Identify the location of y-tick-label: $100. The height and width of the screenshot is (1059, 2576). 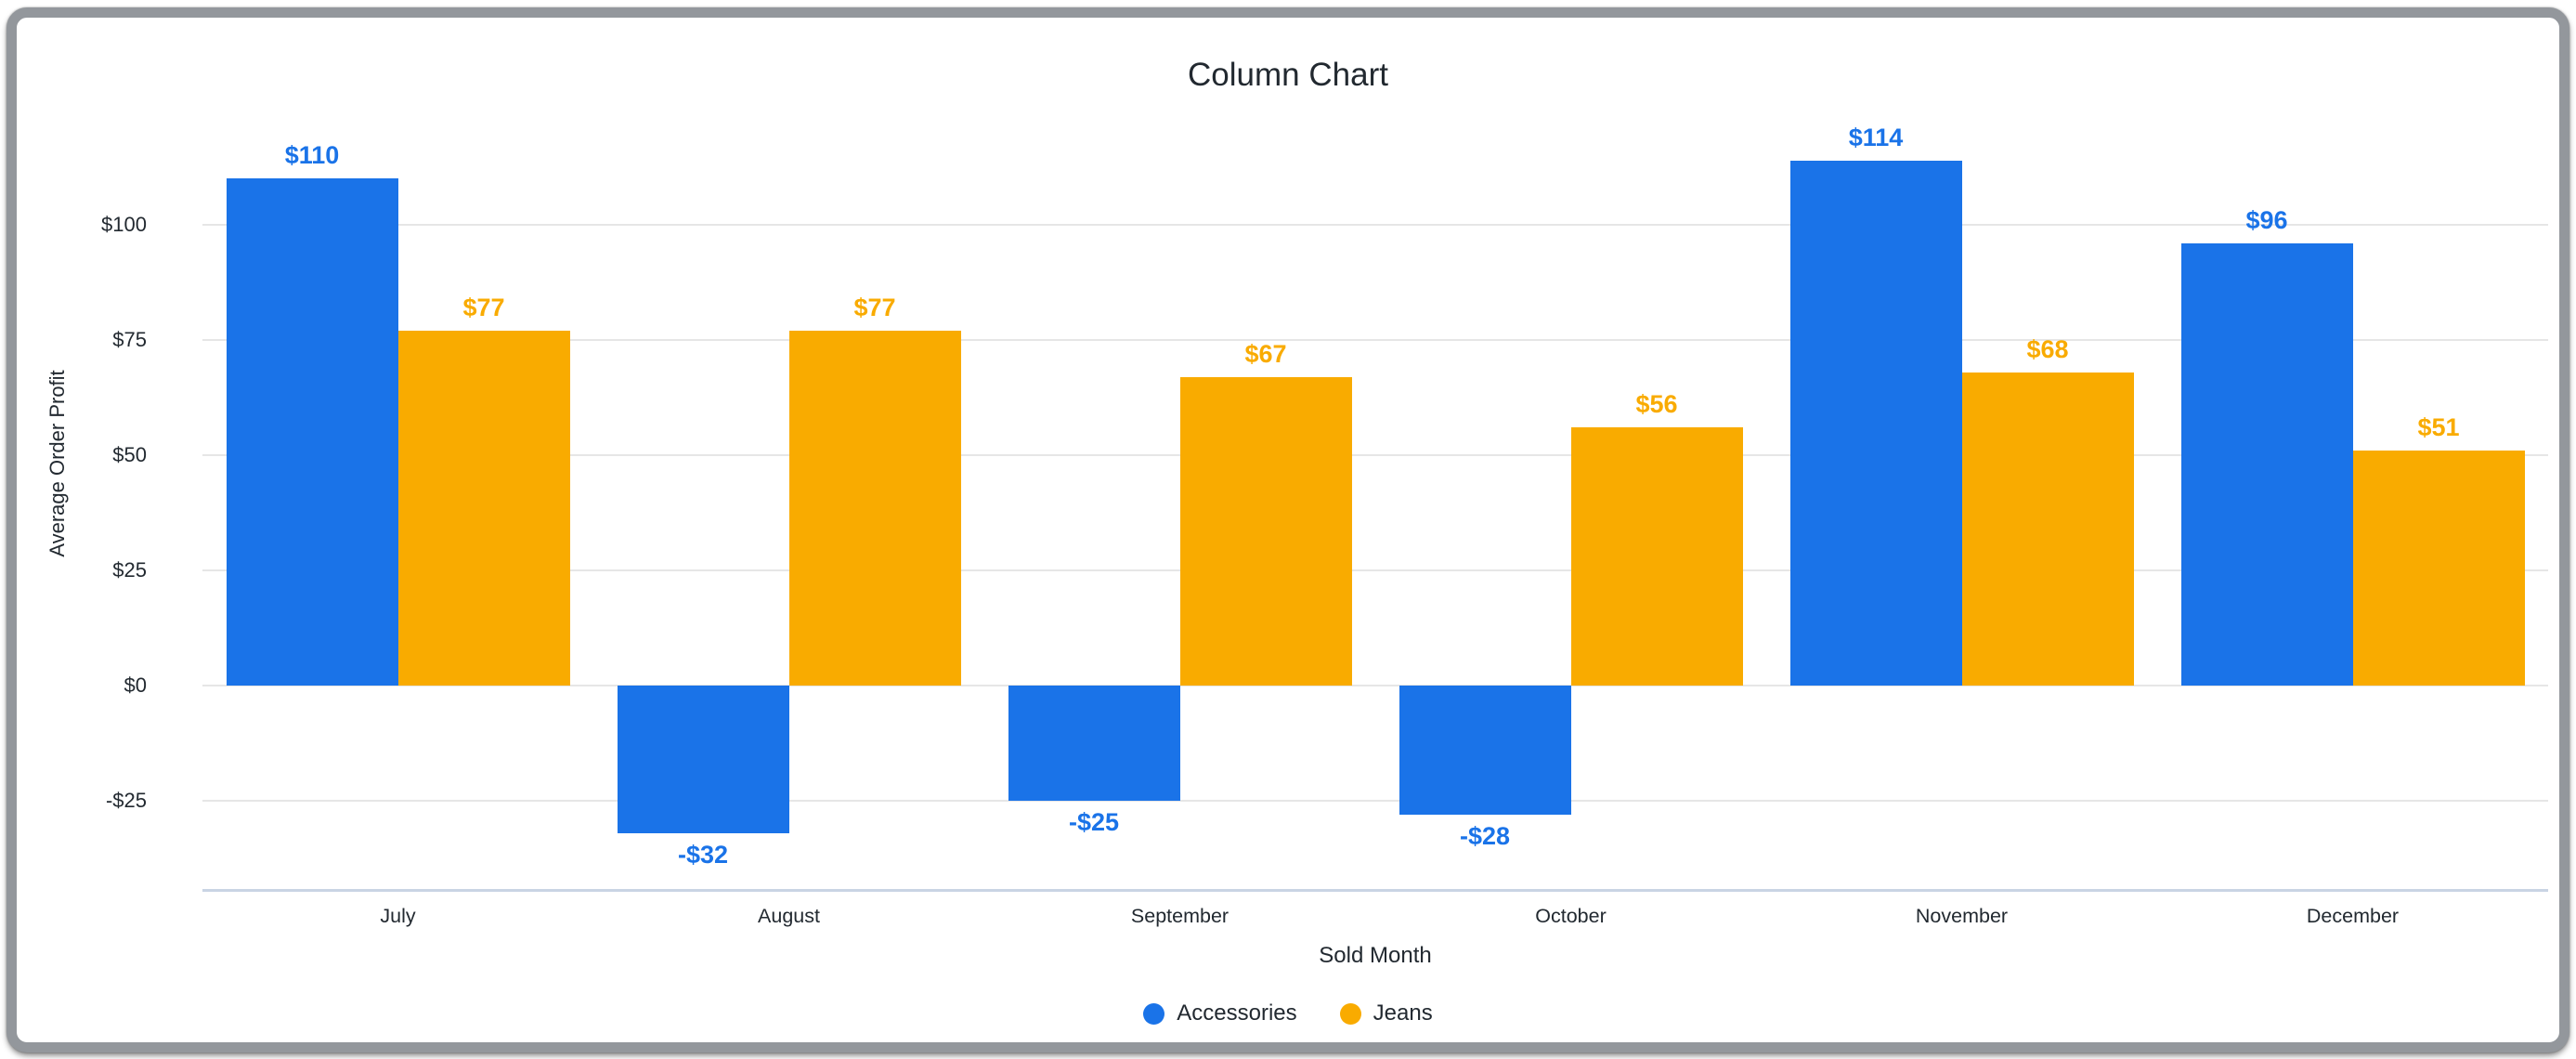
(124, 224).